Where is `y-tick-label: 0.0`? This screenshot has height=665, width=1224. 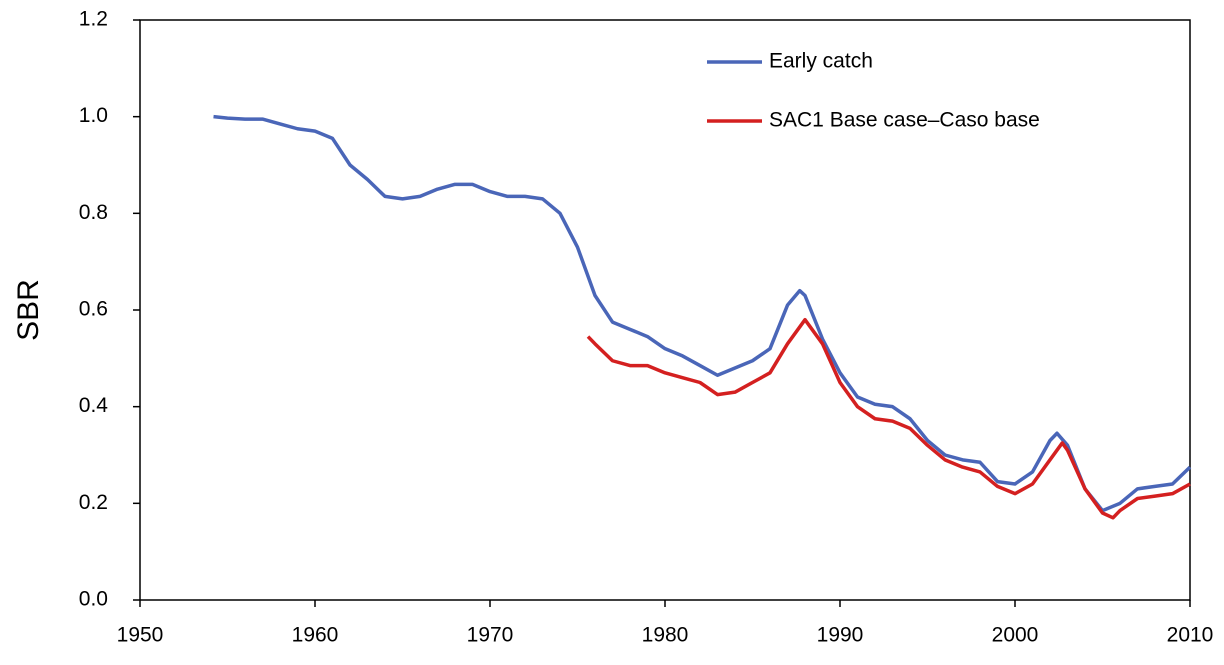
y-tick-label: 0.0 is located at coordinates (93, 599).